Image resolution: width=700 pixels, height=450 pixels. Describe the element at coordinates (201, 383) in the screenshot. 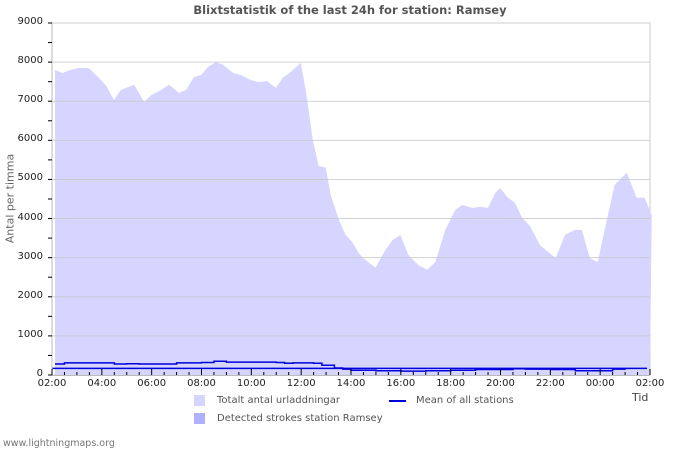

I see `x-tick-label: 08:00` at that location.